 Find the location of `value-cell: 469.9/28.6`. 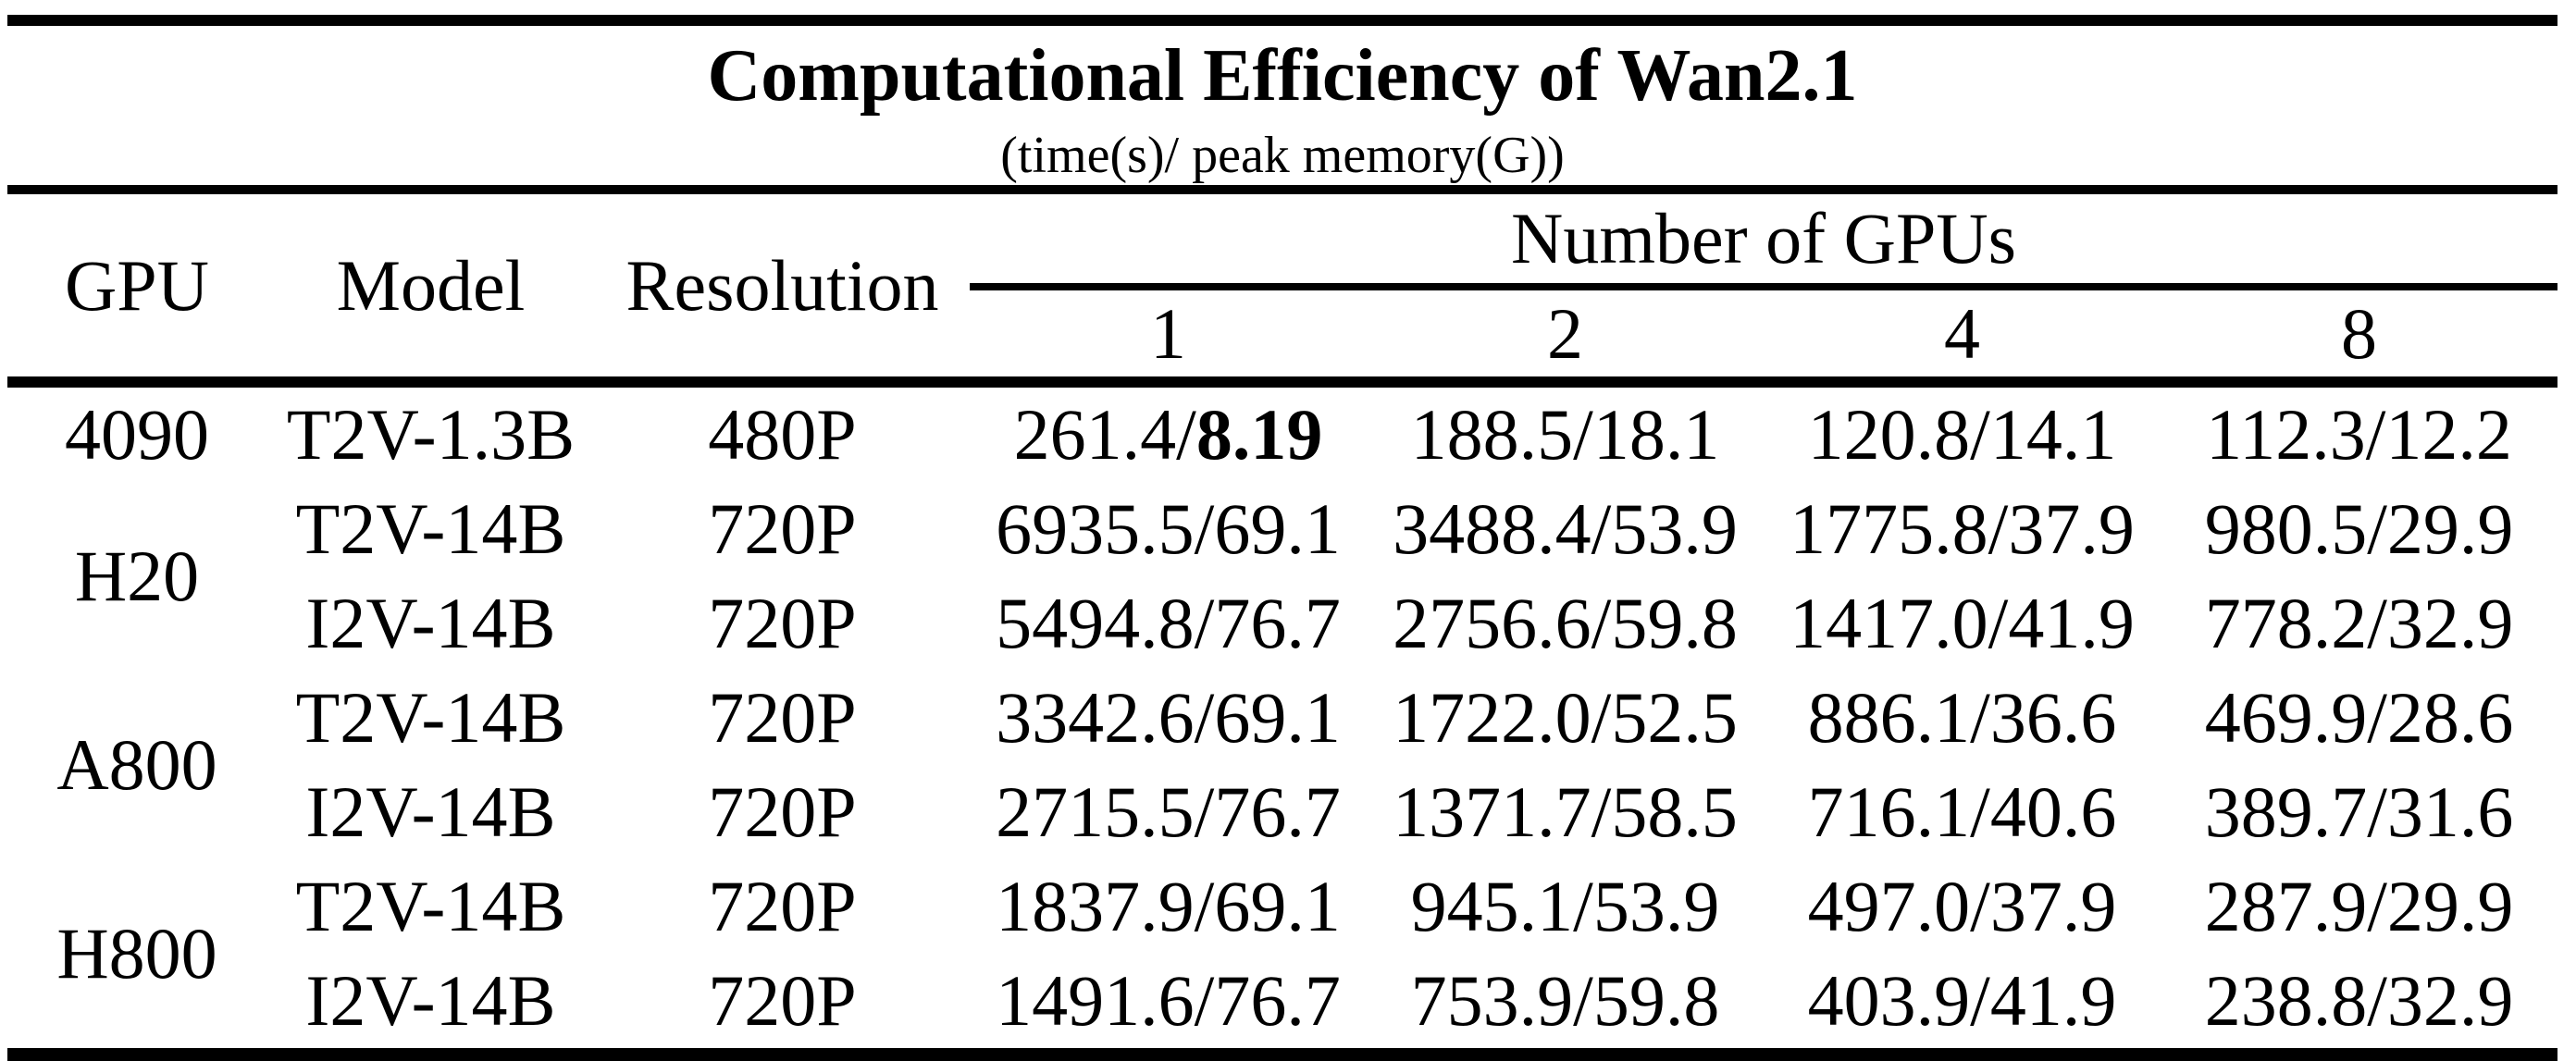

value-cell: 469.9/28.6 is located at coordinates (2359, 718).